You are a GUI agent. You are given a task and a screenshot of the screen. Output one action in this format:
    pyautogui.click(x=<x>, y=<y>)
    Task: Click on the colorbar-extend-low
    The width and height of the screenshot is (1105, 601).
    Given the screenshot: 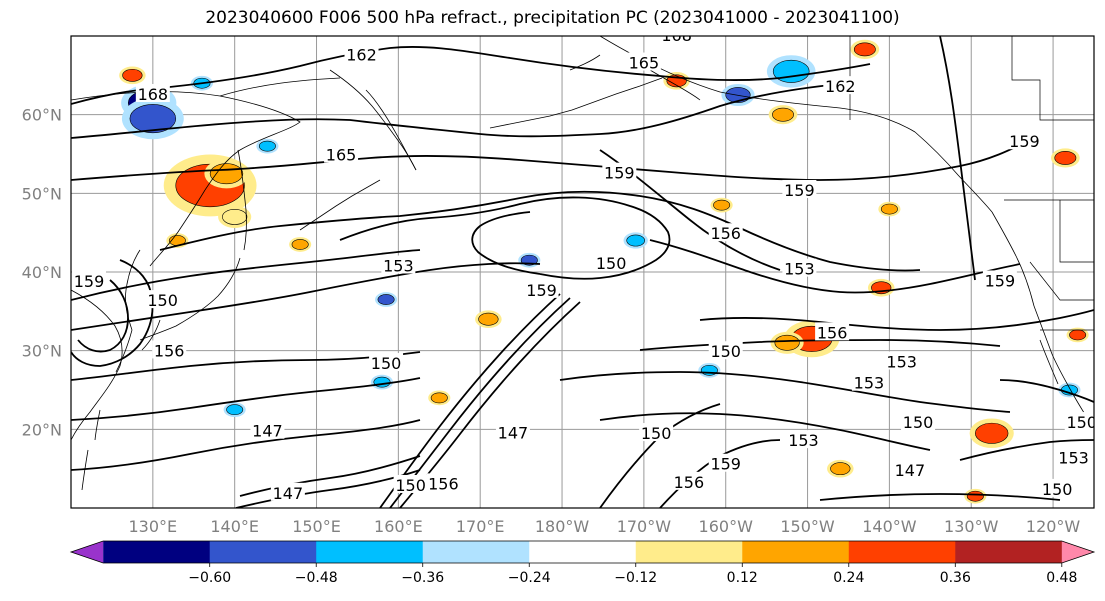 What is the action you would take?
    pyautogui.click(x=87, y=552)
    